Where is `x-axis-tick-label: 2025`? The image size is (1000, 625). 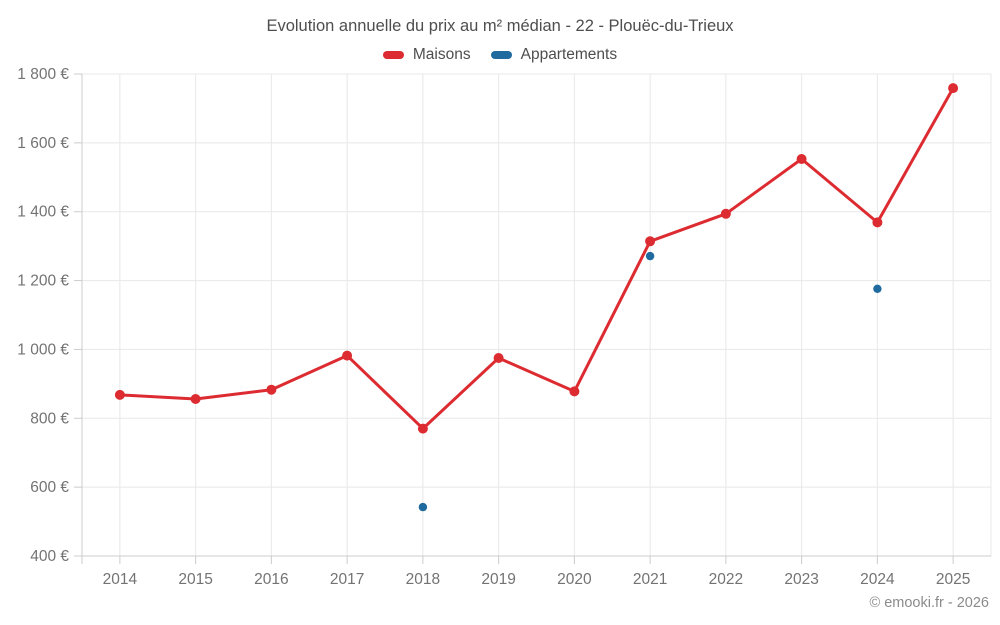 x-axis-tick-label: 2025 is located at coordinates (953, 579).